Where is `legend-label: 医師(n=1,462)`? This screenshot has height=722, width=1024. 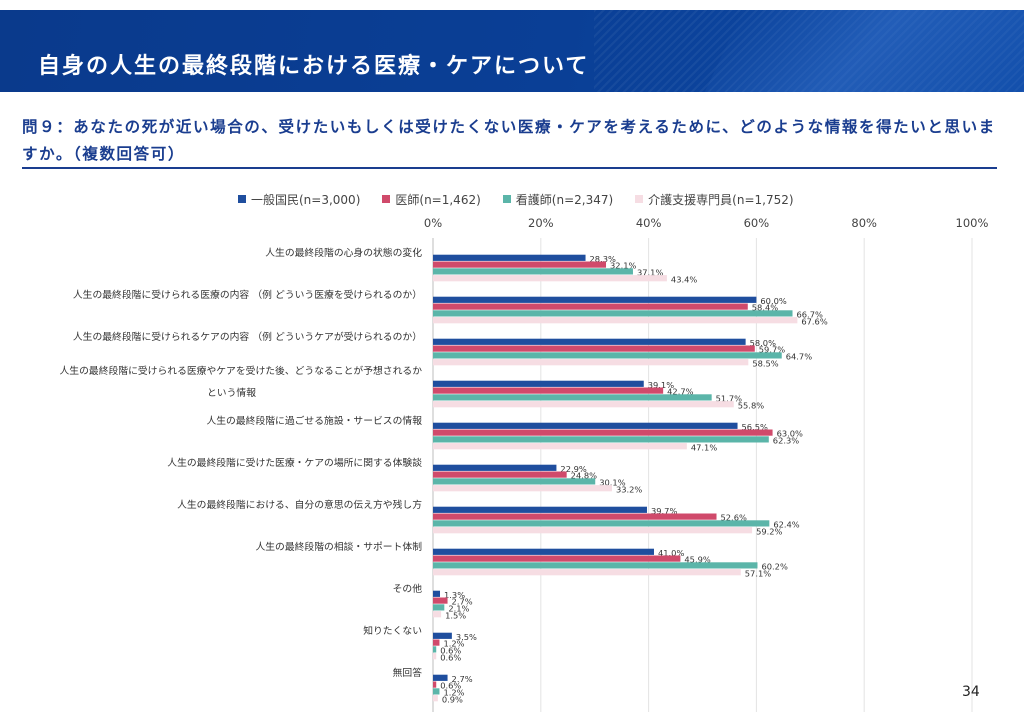 legend-label: 医師(n=1,462) is located at coordinates (438, 199).